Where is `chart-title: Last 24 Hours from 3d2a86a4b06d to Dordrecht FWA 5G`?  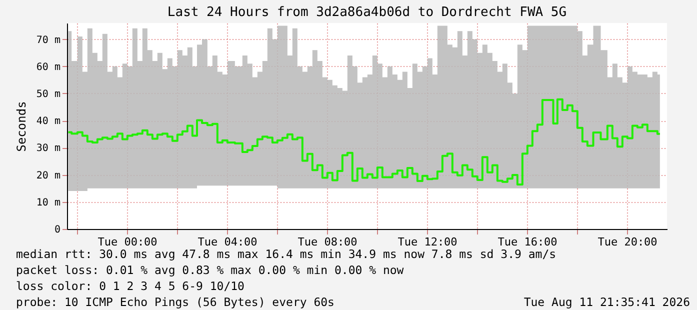
chart-title: Last 24 Hours from 3d2a86a4b06d to Dordrecht FWA 5G is located at coordinates (367, 12).